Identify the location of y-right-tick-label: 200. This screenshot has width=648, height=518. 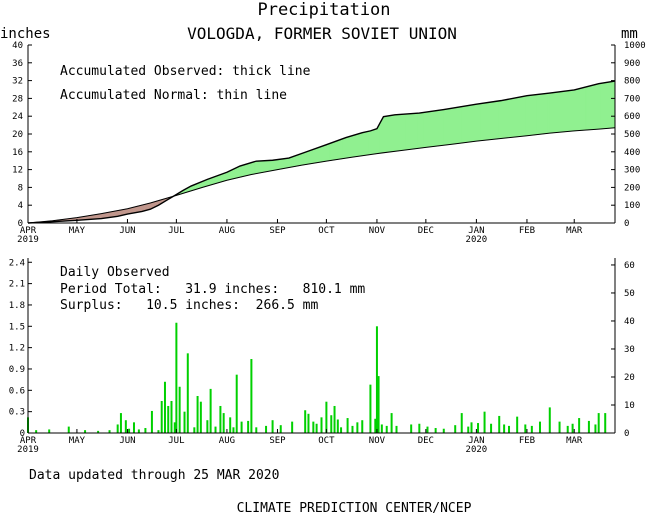
(632, 188).